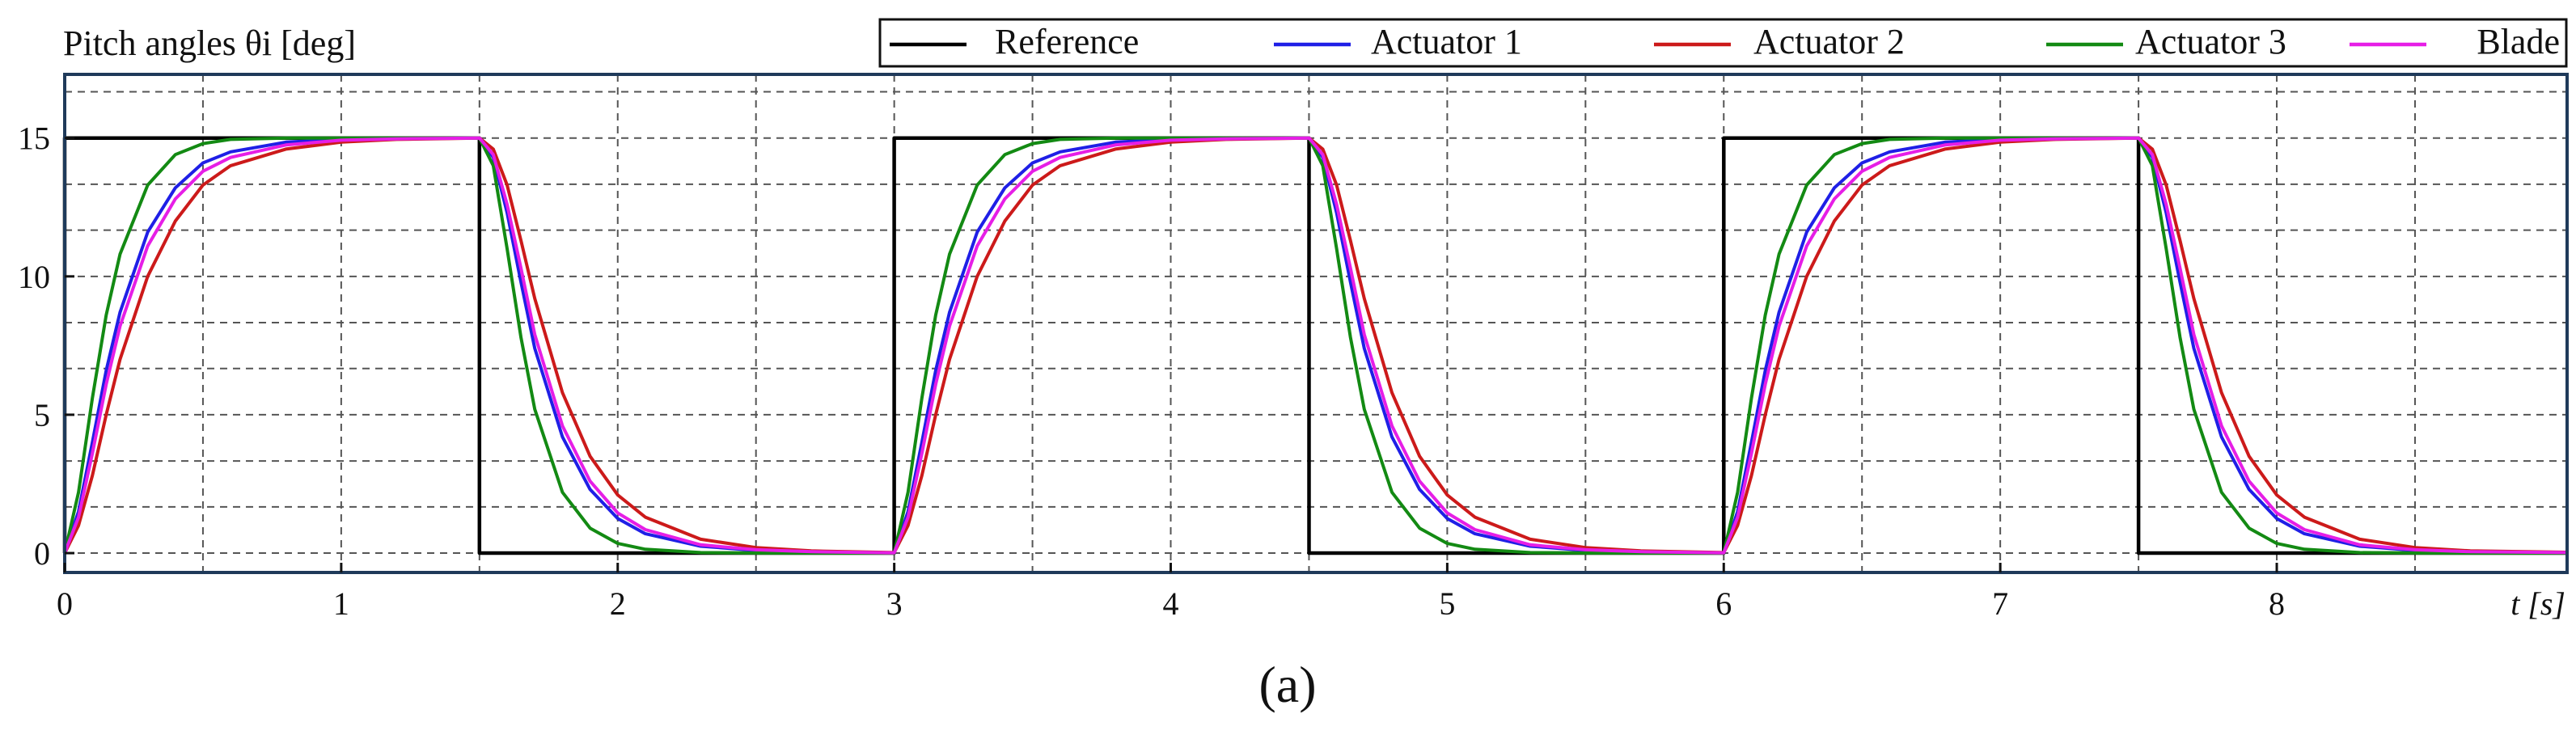 The width and height of the screenshot is (2576, 735). What do you see at coordinates (1447, 603) in the screenshot?
I see `x-tick-label: 5` at bounding box center [1447, 603].